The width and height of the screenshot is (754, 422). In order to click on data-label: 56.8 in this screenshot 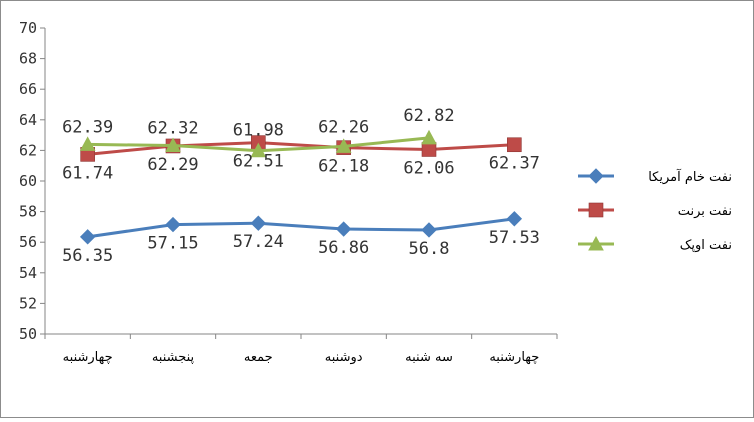, I will do `click(429, 249)`.